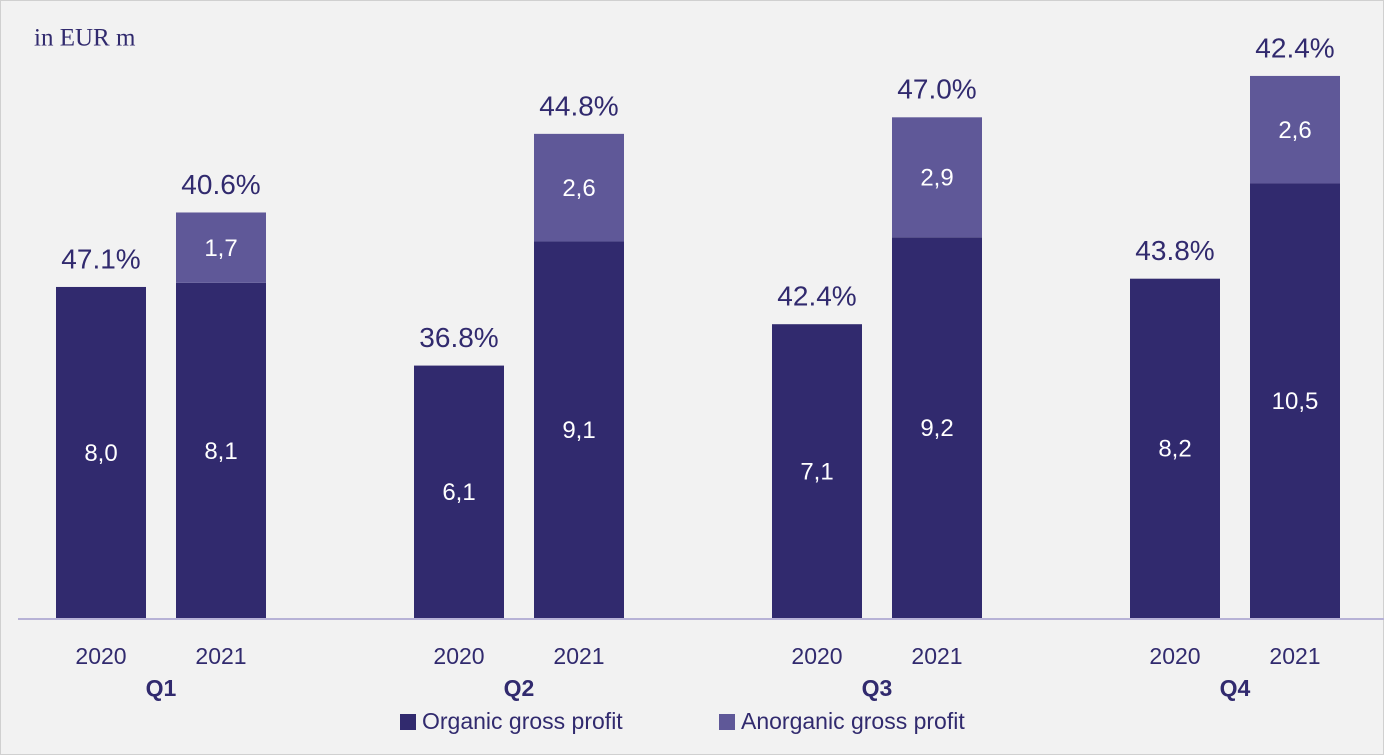 This screenshot has width=1384, height=755. What do you see at coordinates (936, 89) in the screenshot?
I see `margin-label: 47.0%` at bounding box center [936, 89].